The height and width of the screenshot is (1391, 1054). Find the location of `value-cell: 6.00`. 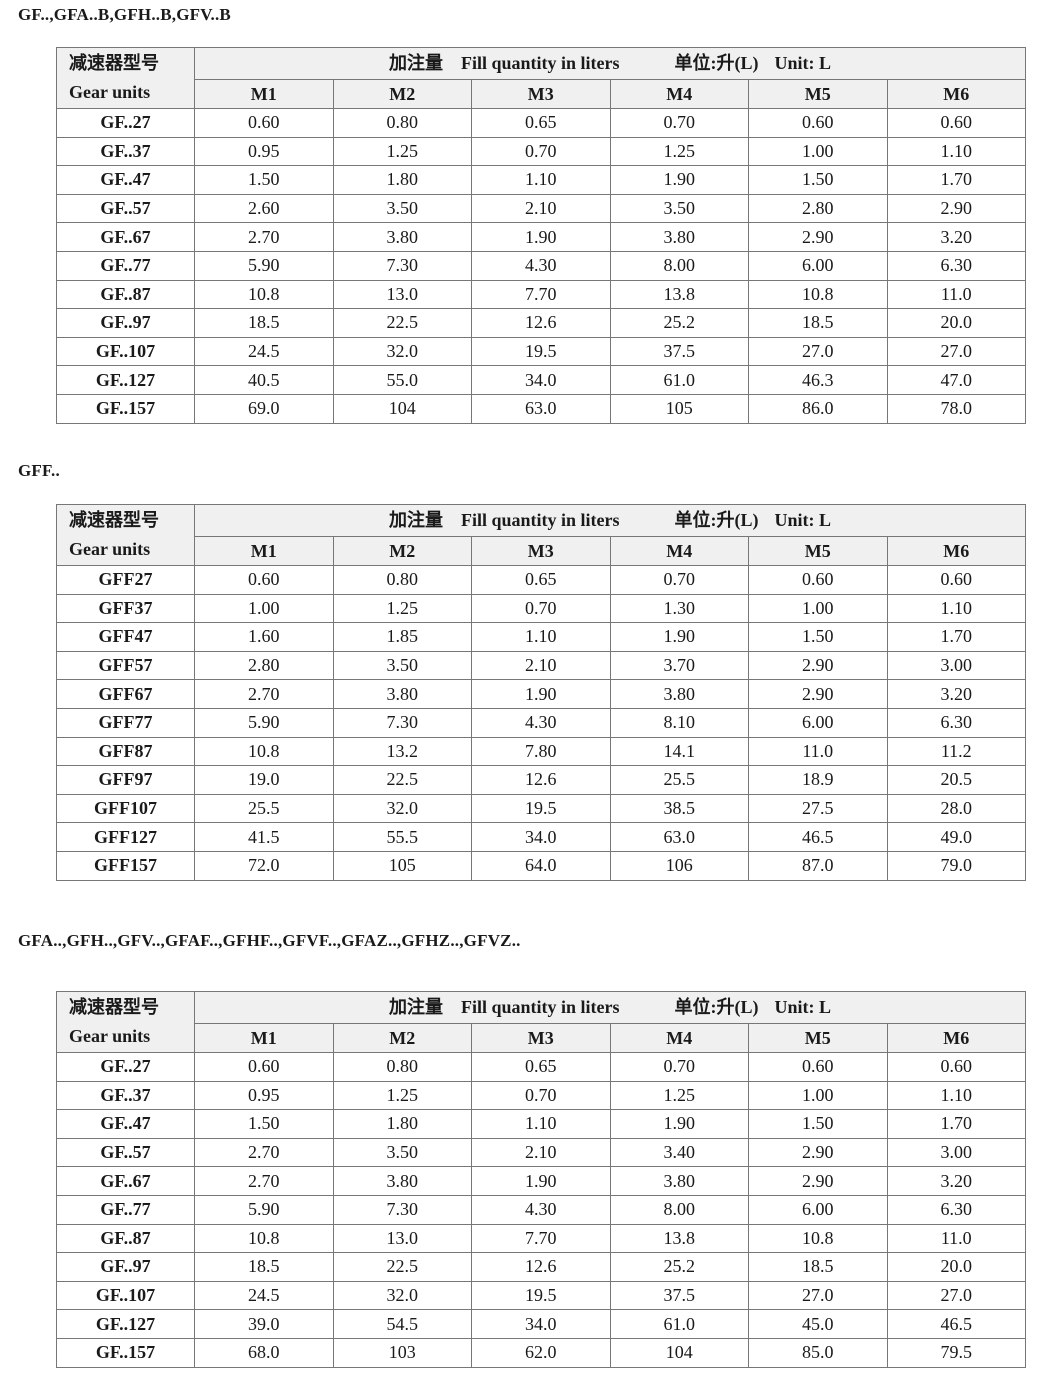

value-cell: 6.00 is located at coordinates (818, 722).